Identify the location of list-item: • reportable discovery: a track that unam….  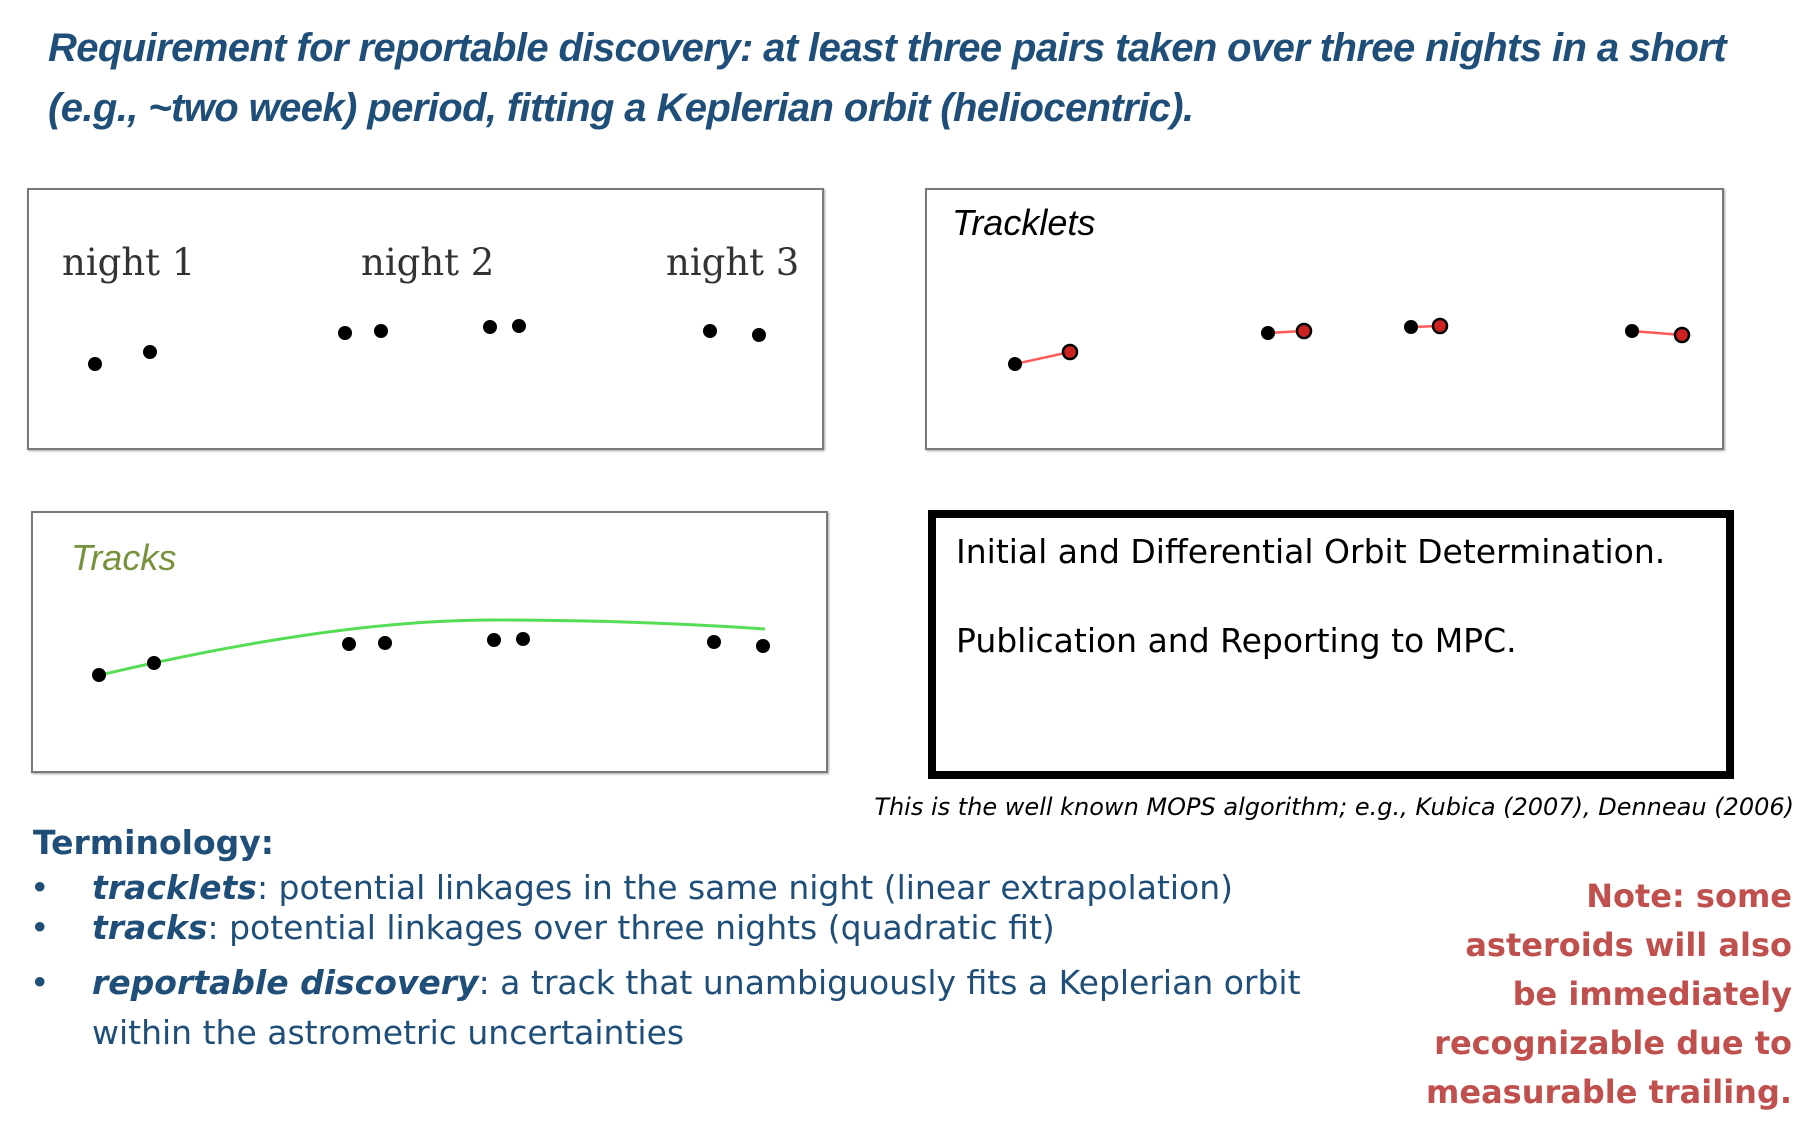
(720, 1008).